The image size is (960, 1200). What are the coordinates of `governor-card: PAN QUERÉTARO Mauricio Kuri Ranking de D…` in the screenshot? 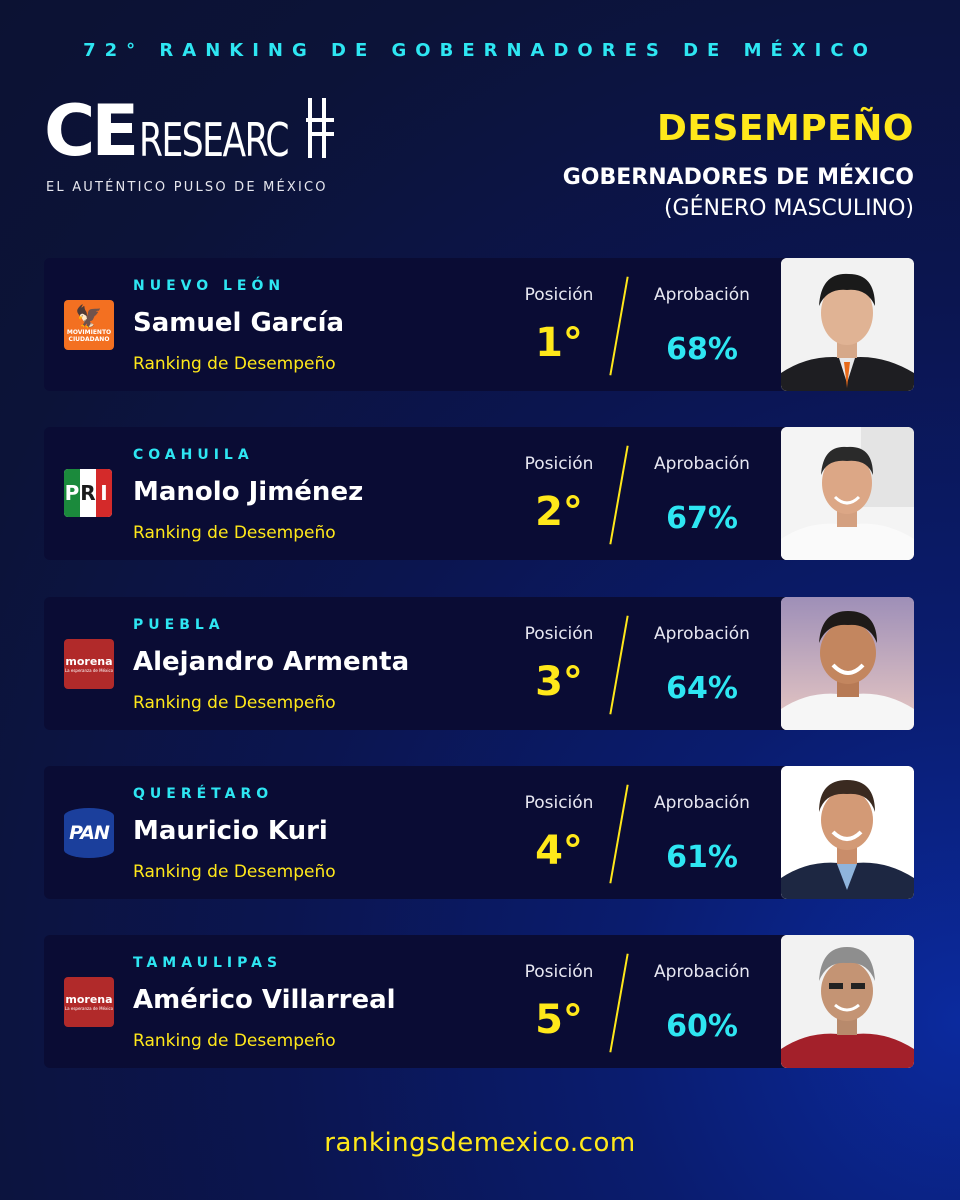 It's located at (479, 832).